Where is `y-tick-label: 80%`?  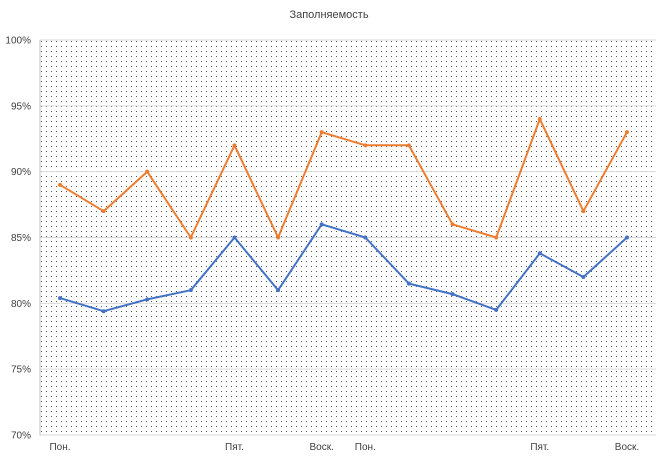 y-tick-label: 80% is located at coordinates (21, 304).